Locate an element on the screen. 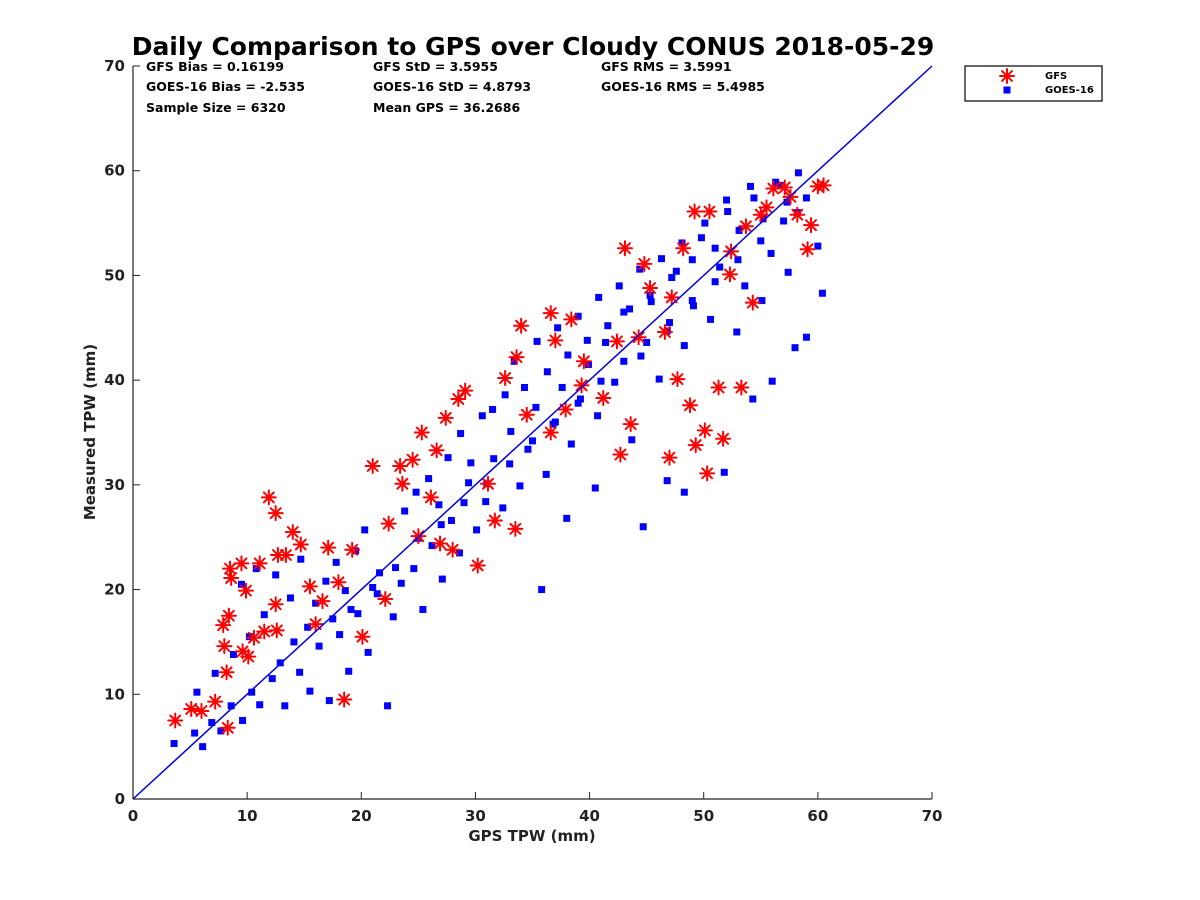 The width and height of the screenshot is (1200, 900). y-axis-label: Measured TPW (mm) is located at coordinates (90, 432).